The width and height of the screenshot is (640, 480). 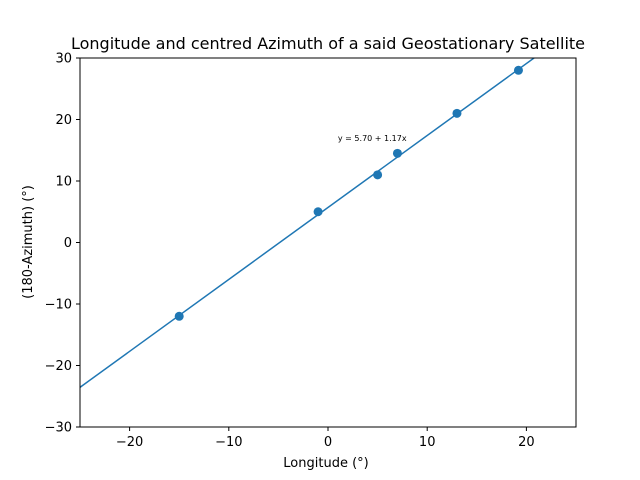 What do you see at coordinates (328, 442) in the screenshot?
I see `x-tick-label: 0` at bounding box center [328, 442].